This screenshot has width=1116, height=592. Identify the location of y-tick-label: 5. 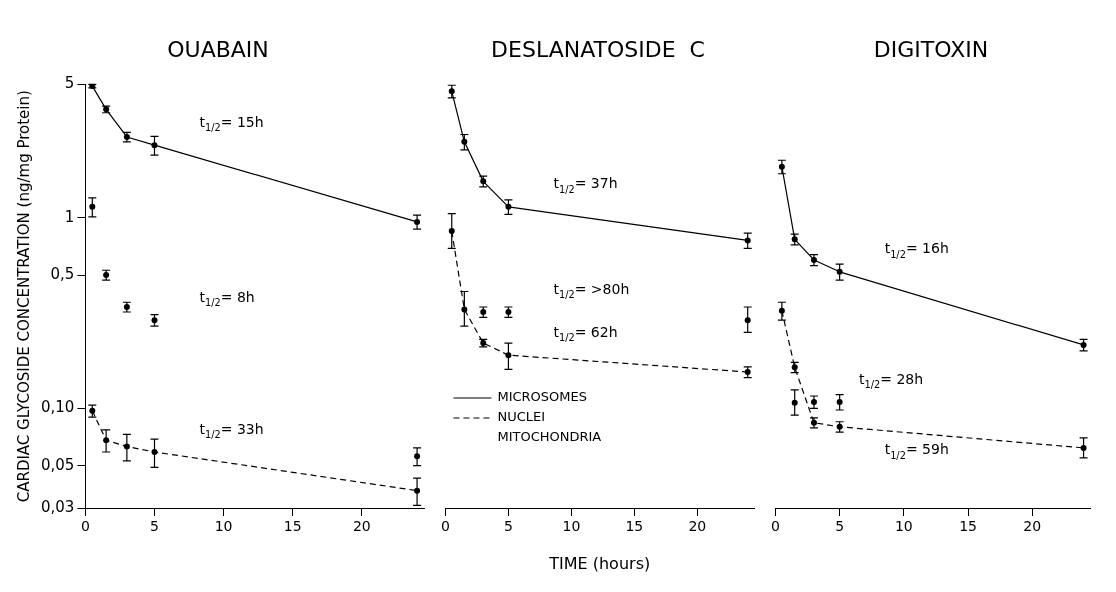
(69, 83).